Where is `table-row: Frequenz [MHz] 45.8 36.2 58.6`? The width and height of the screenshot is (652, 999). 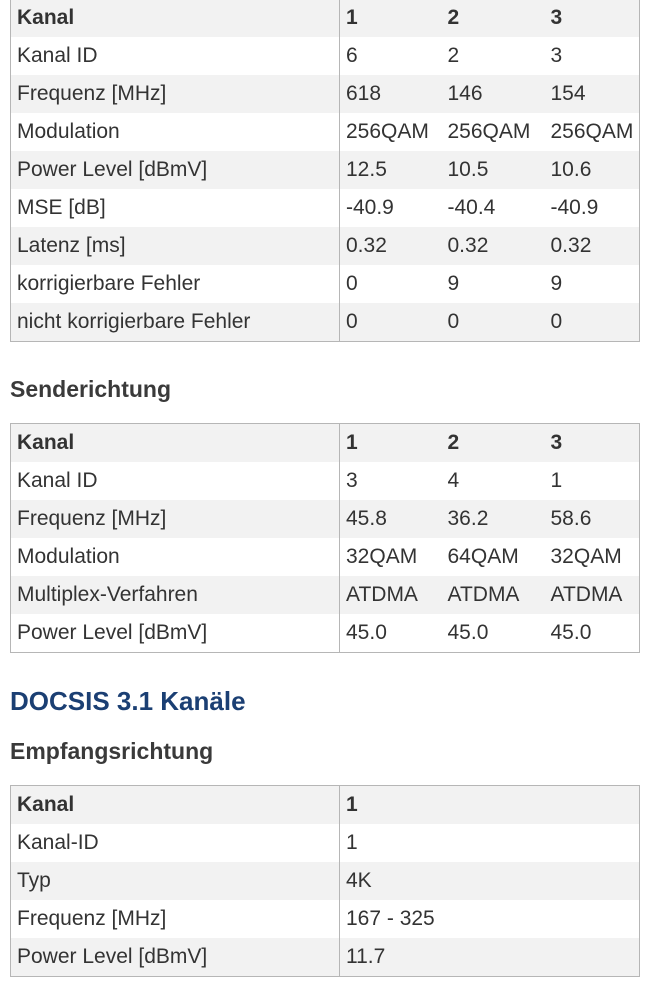 table-row: Frequenz [MHz] 45.8 36.2 58.6 is located at coordinates (325, 519).